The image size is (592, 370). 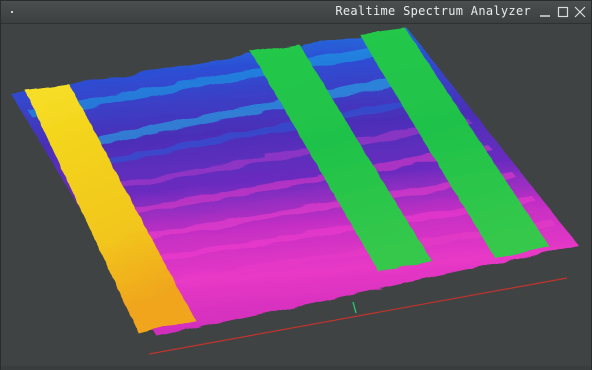 What do you see at coordinates (580, 12) in the screenshot?
I see `close-icon` at bounding box center [580, 12].